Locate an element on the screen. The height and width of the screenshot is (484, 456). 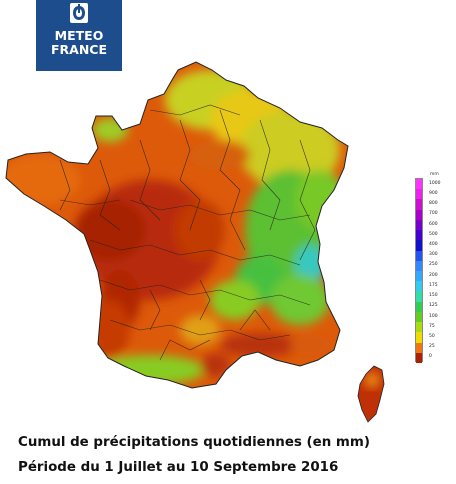
legend-unit: mm is located at coordinates (434, 174).